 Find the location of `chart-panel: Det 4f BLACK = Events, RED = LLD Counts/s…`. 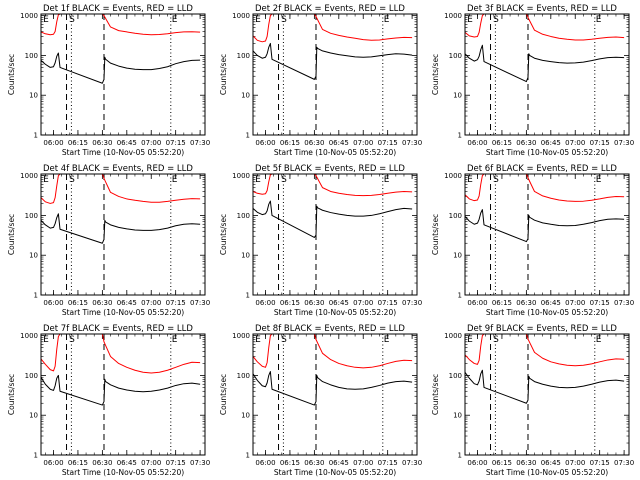

chart-panel: Det 4f BLACK = Events, RED = LLD Counts/s… is located at coordinates (108, 240).